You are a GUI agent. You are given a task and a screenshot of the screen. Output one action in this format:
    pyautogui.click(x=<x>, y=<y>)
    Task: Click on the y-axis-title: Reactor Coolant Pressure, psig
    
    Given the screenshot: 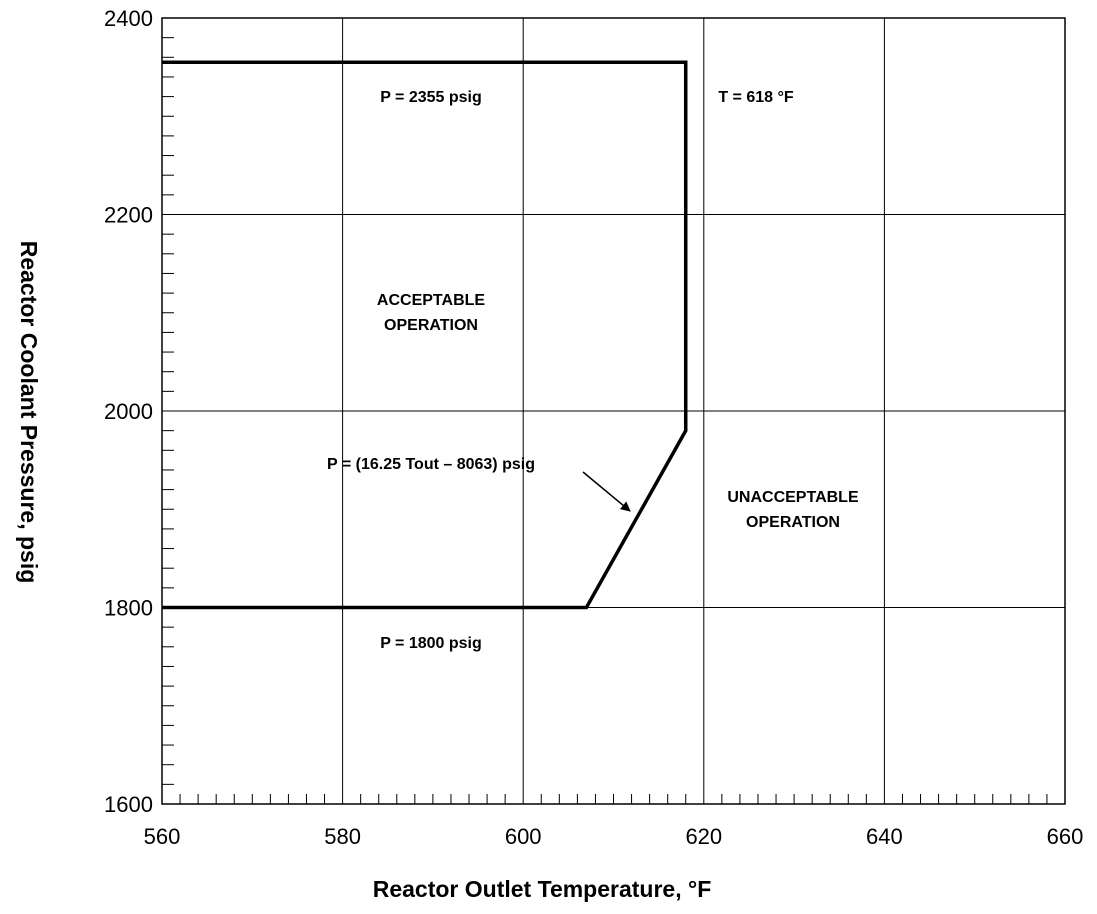 What is the action you would take?
    pyautogui.click(x=29, y=412)
    